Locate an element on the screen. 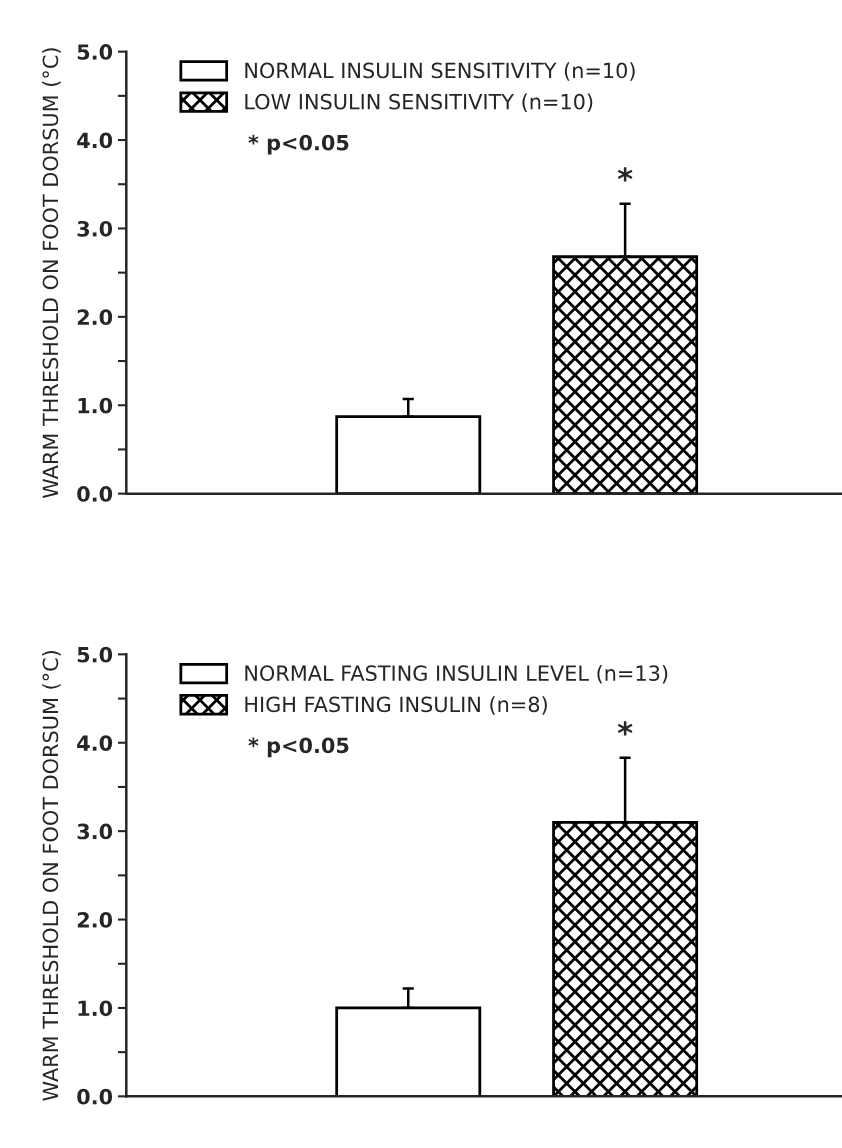 This screenshot has height=1148, width=842. legend-label: NORMAL FASTING INSULIN LEVEL (n=13) is located at coordinates (456, 674).